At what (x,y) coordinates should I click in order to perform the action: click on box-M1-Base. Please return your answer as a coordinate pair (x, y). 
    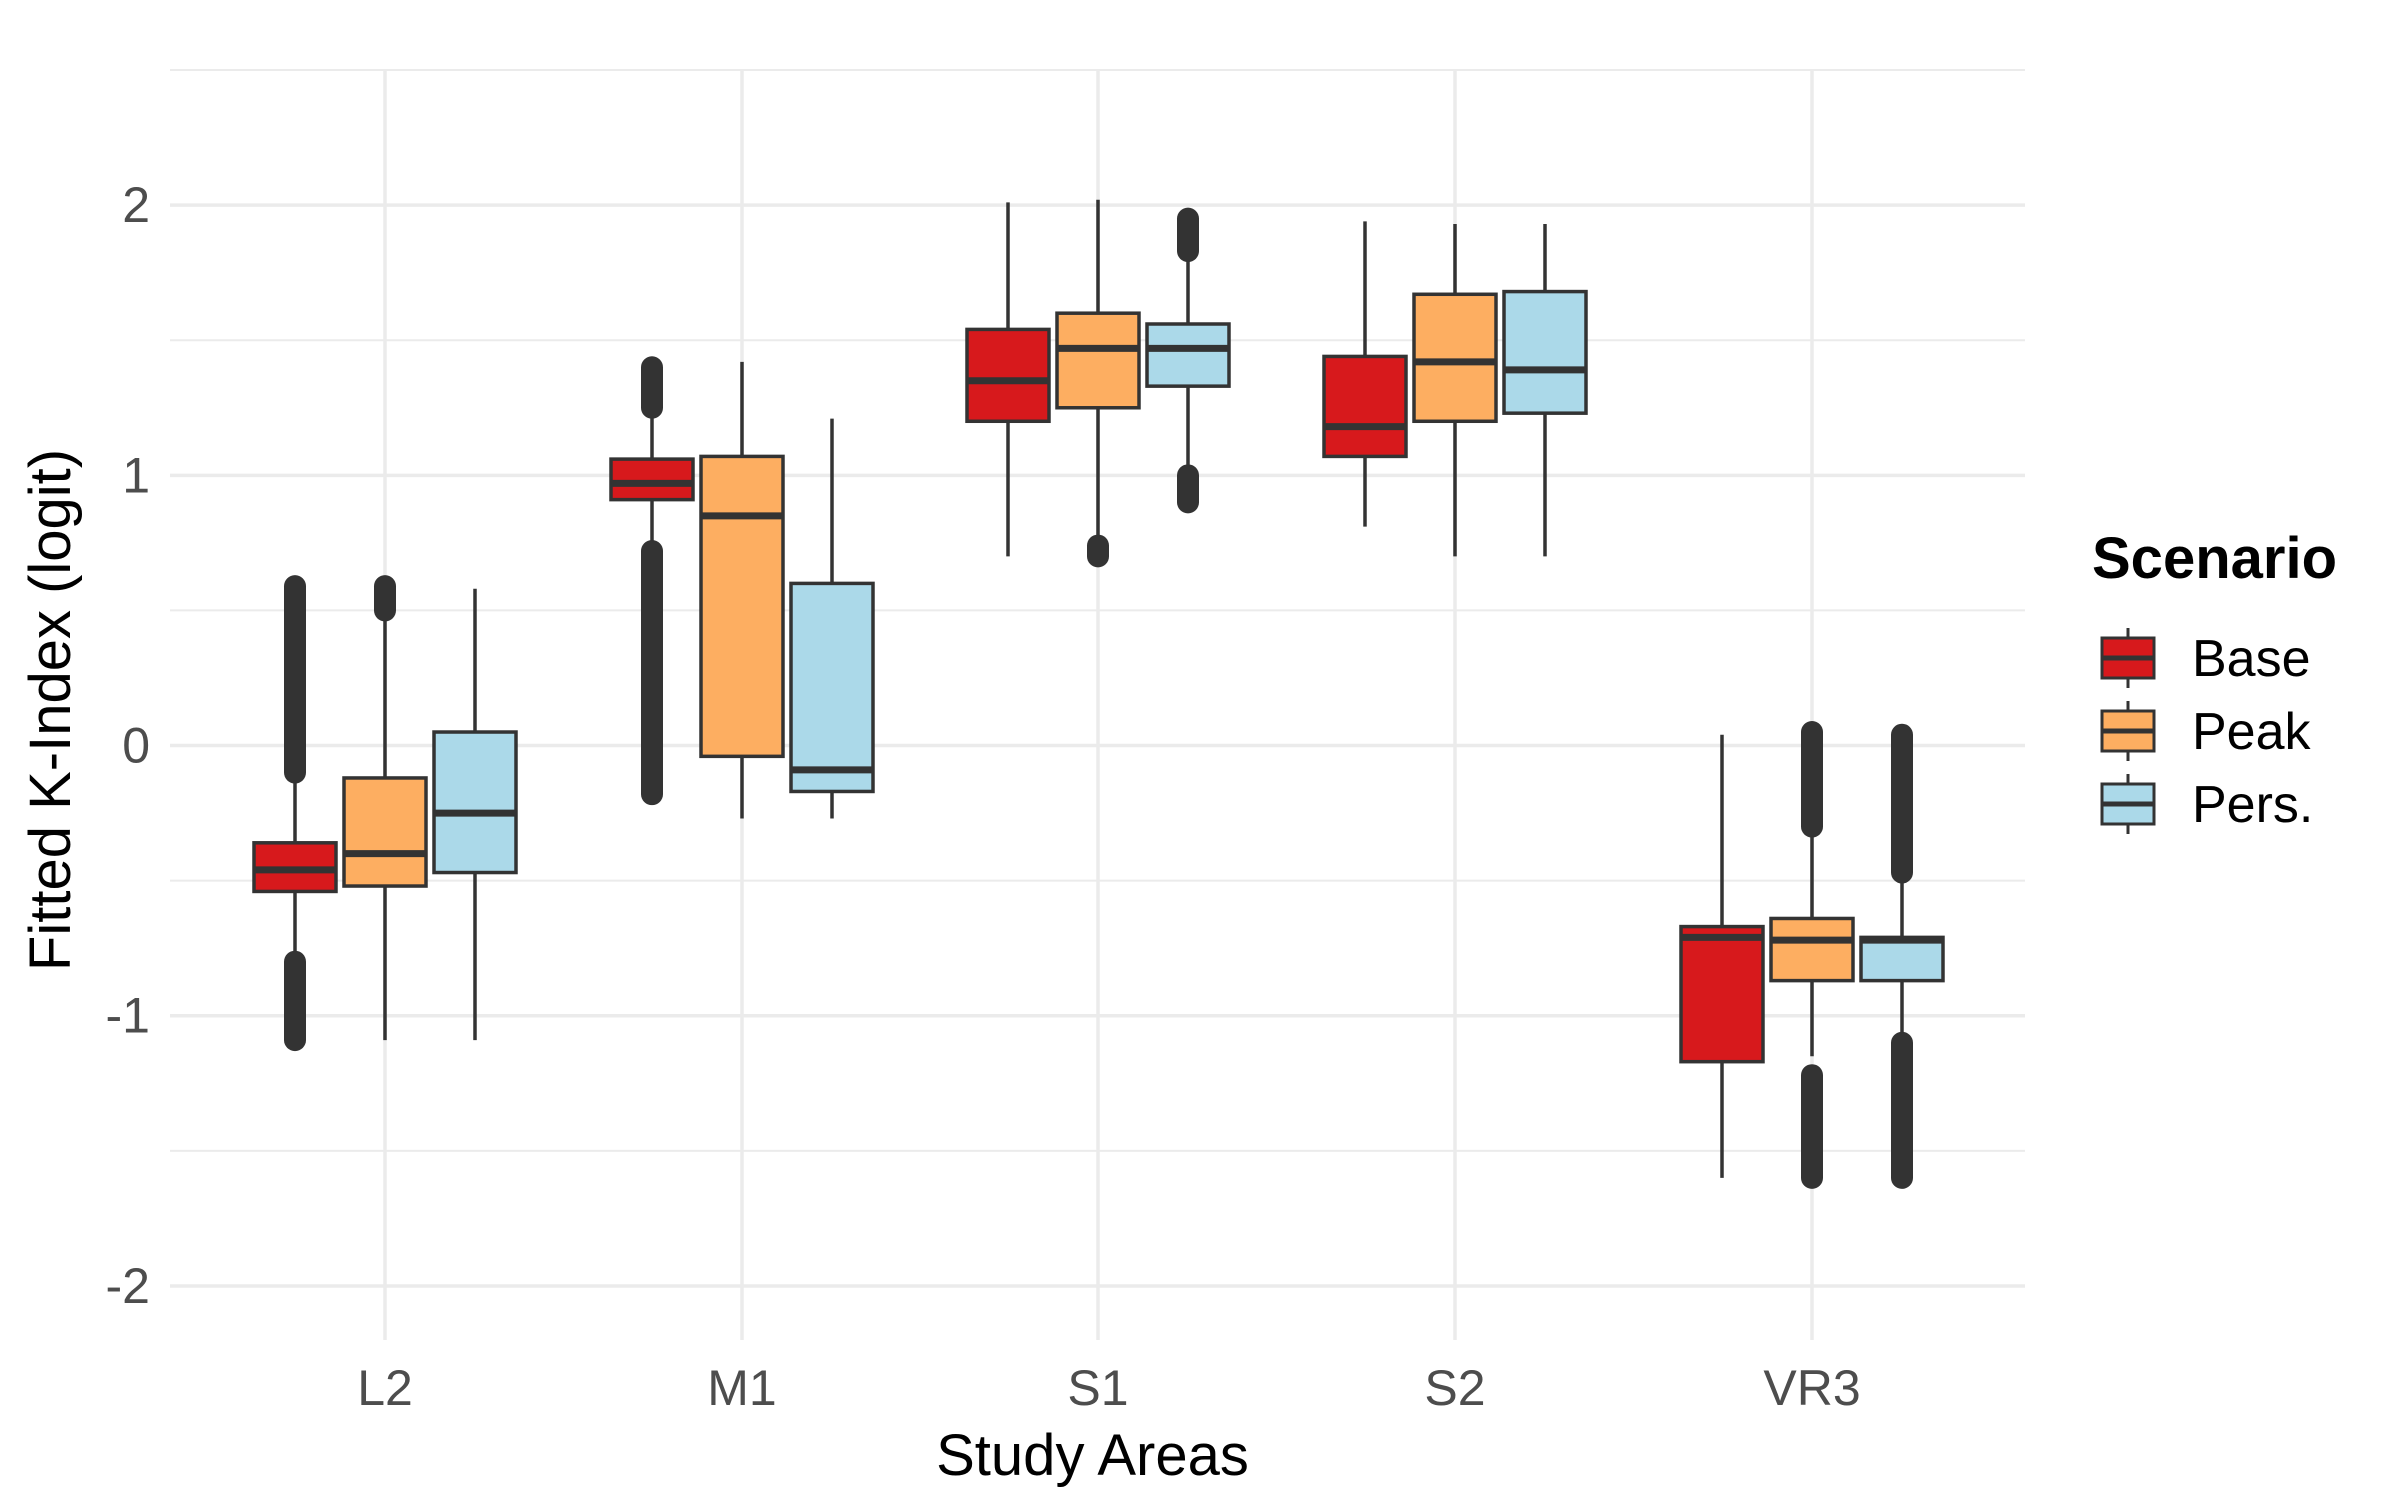
    Looking at the image, I should click on (652, 581).